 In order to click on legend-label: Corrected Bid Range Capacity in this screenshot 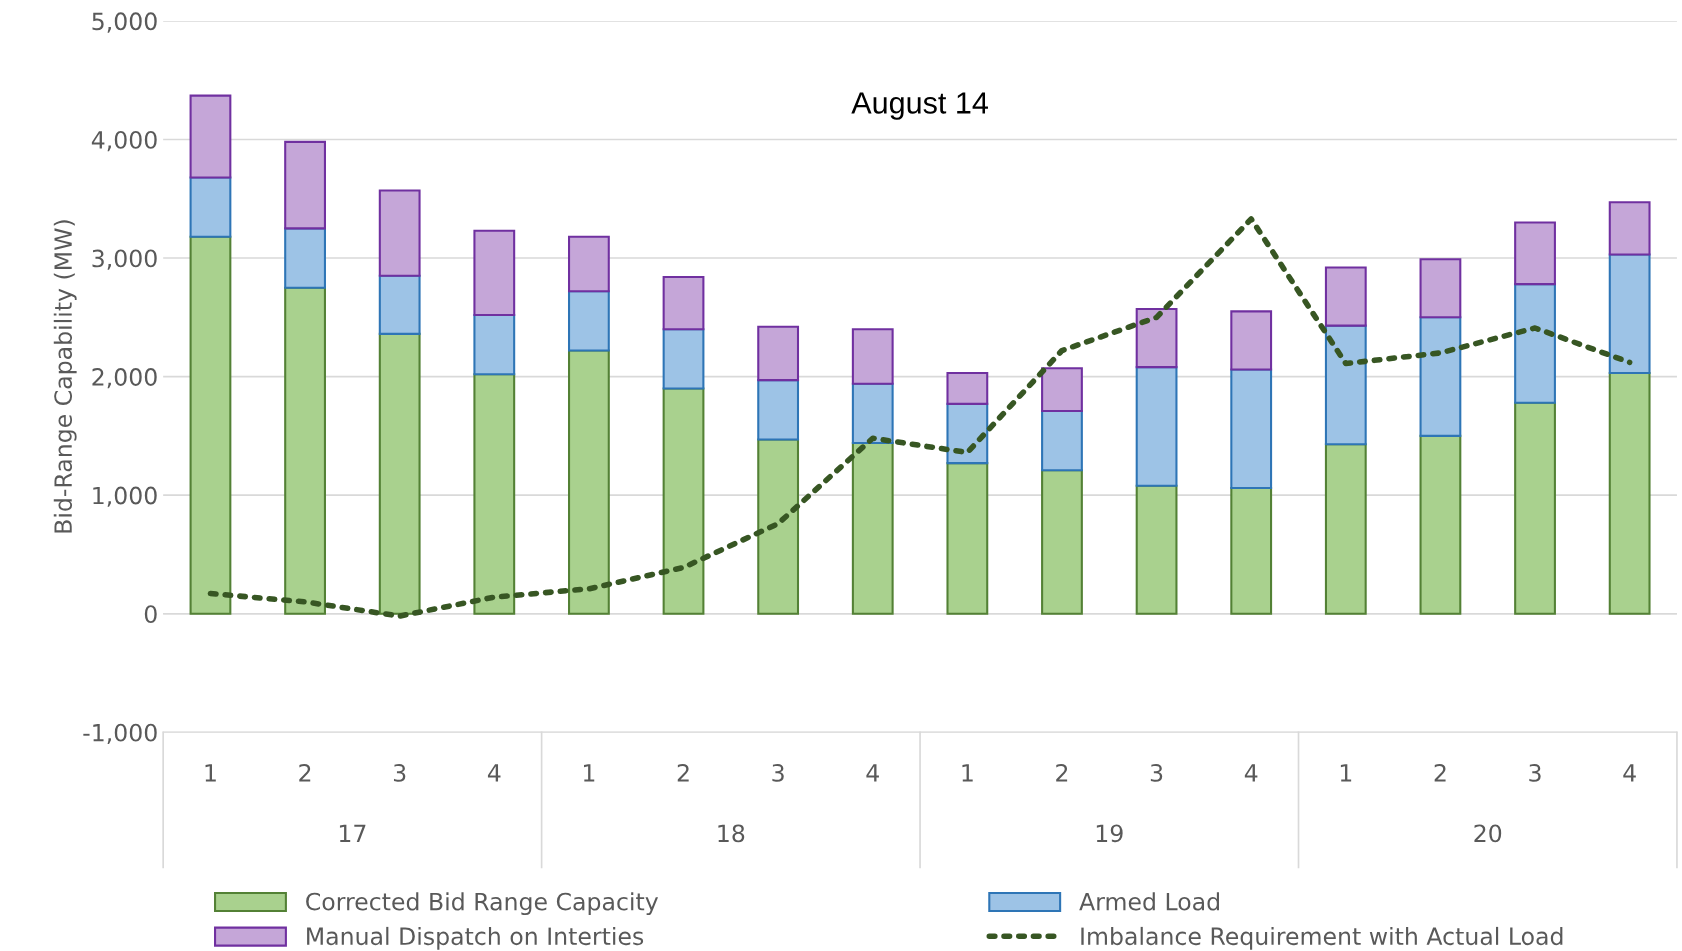, I will do `click(482, 904)`.